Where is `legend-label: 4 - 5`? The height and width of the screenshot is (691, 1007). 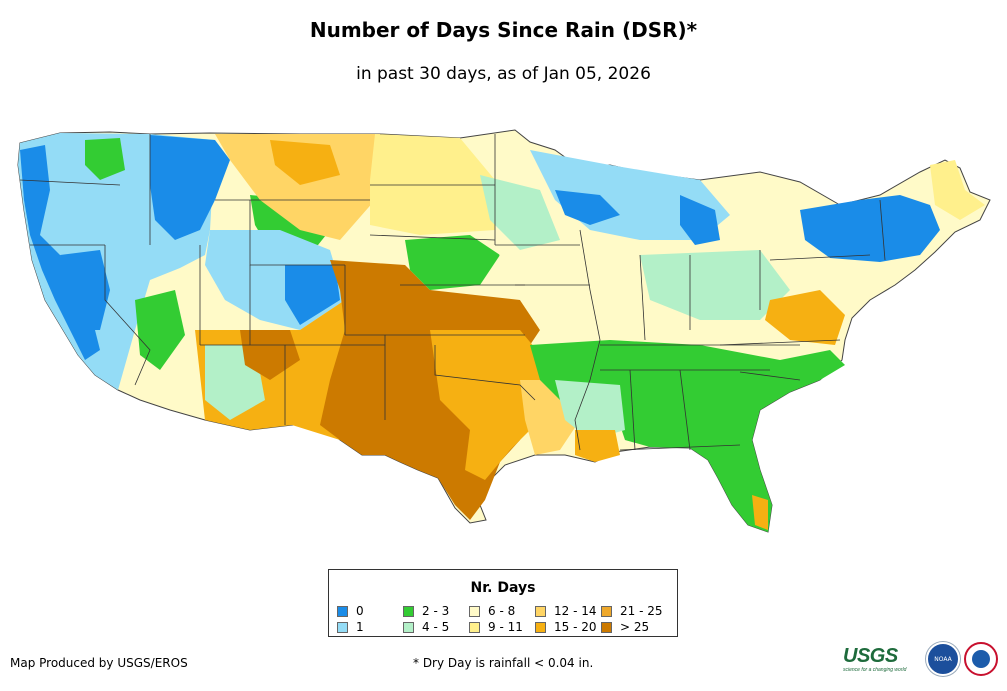
legend-label: 4 - 5 is located at coordinates (436, 627).